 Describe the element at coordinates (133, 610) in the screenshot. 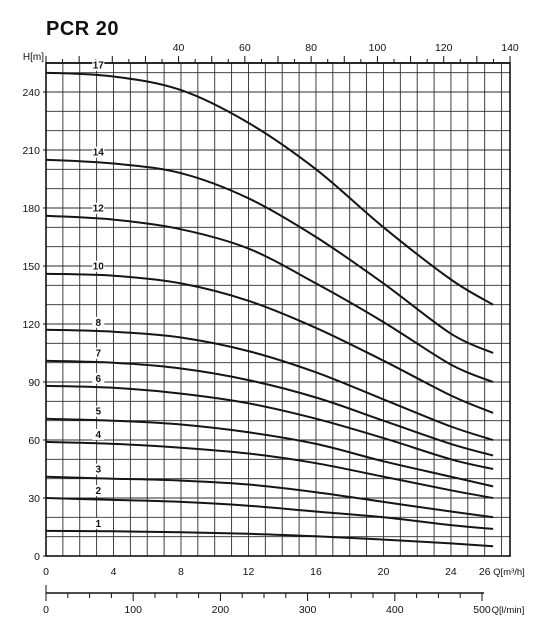

I see `lmin-tick-label: 100` at that location.